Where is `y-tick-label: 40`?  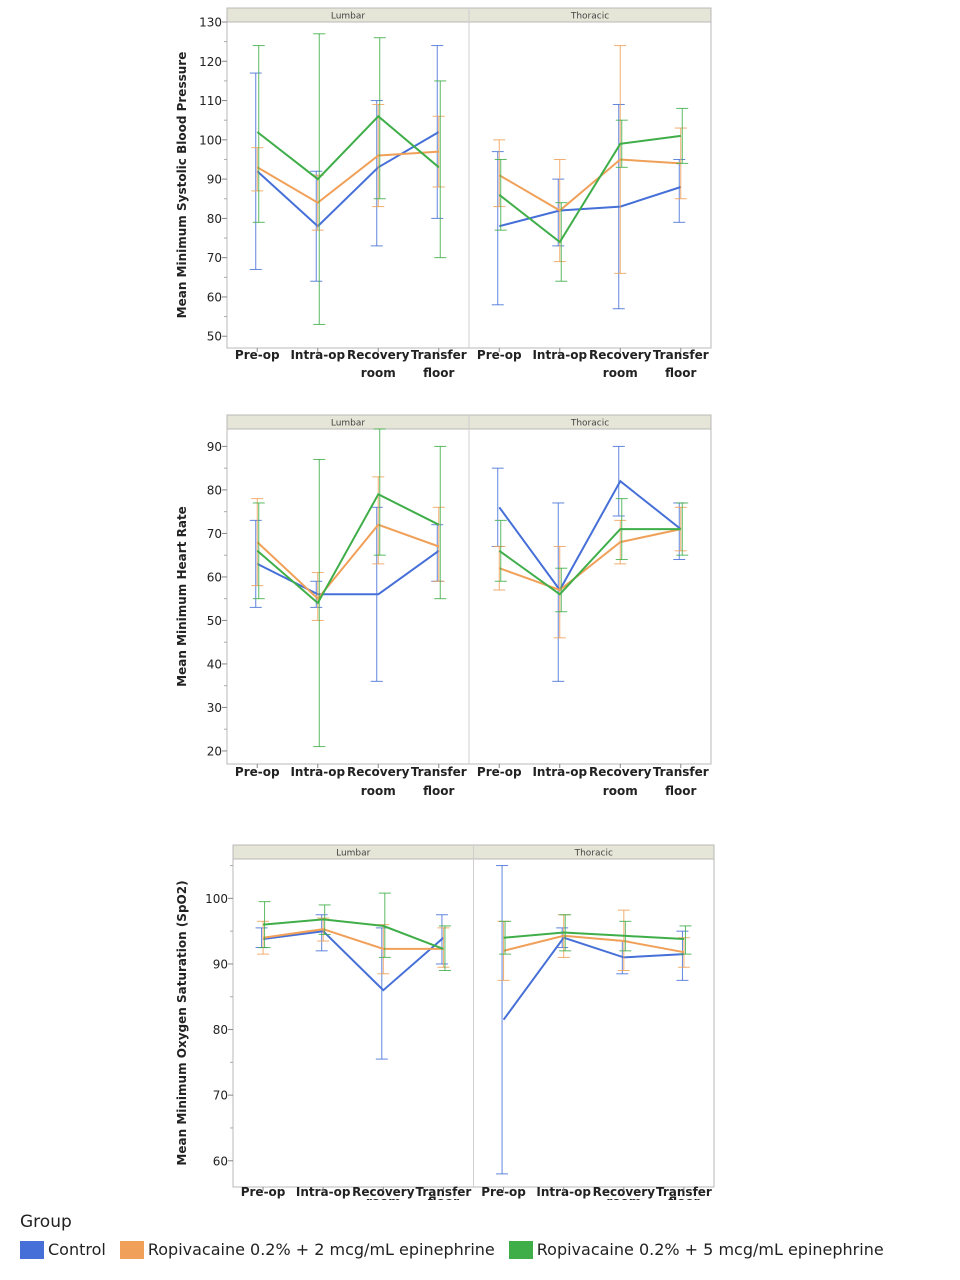 y-tick-label: 40 is located at coordinates (214, 664).